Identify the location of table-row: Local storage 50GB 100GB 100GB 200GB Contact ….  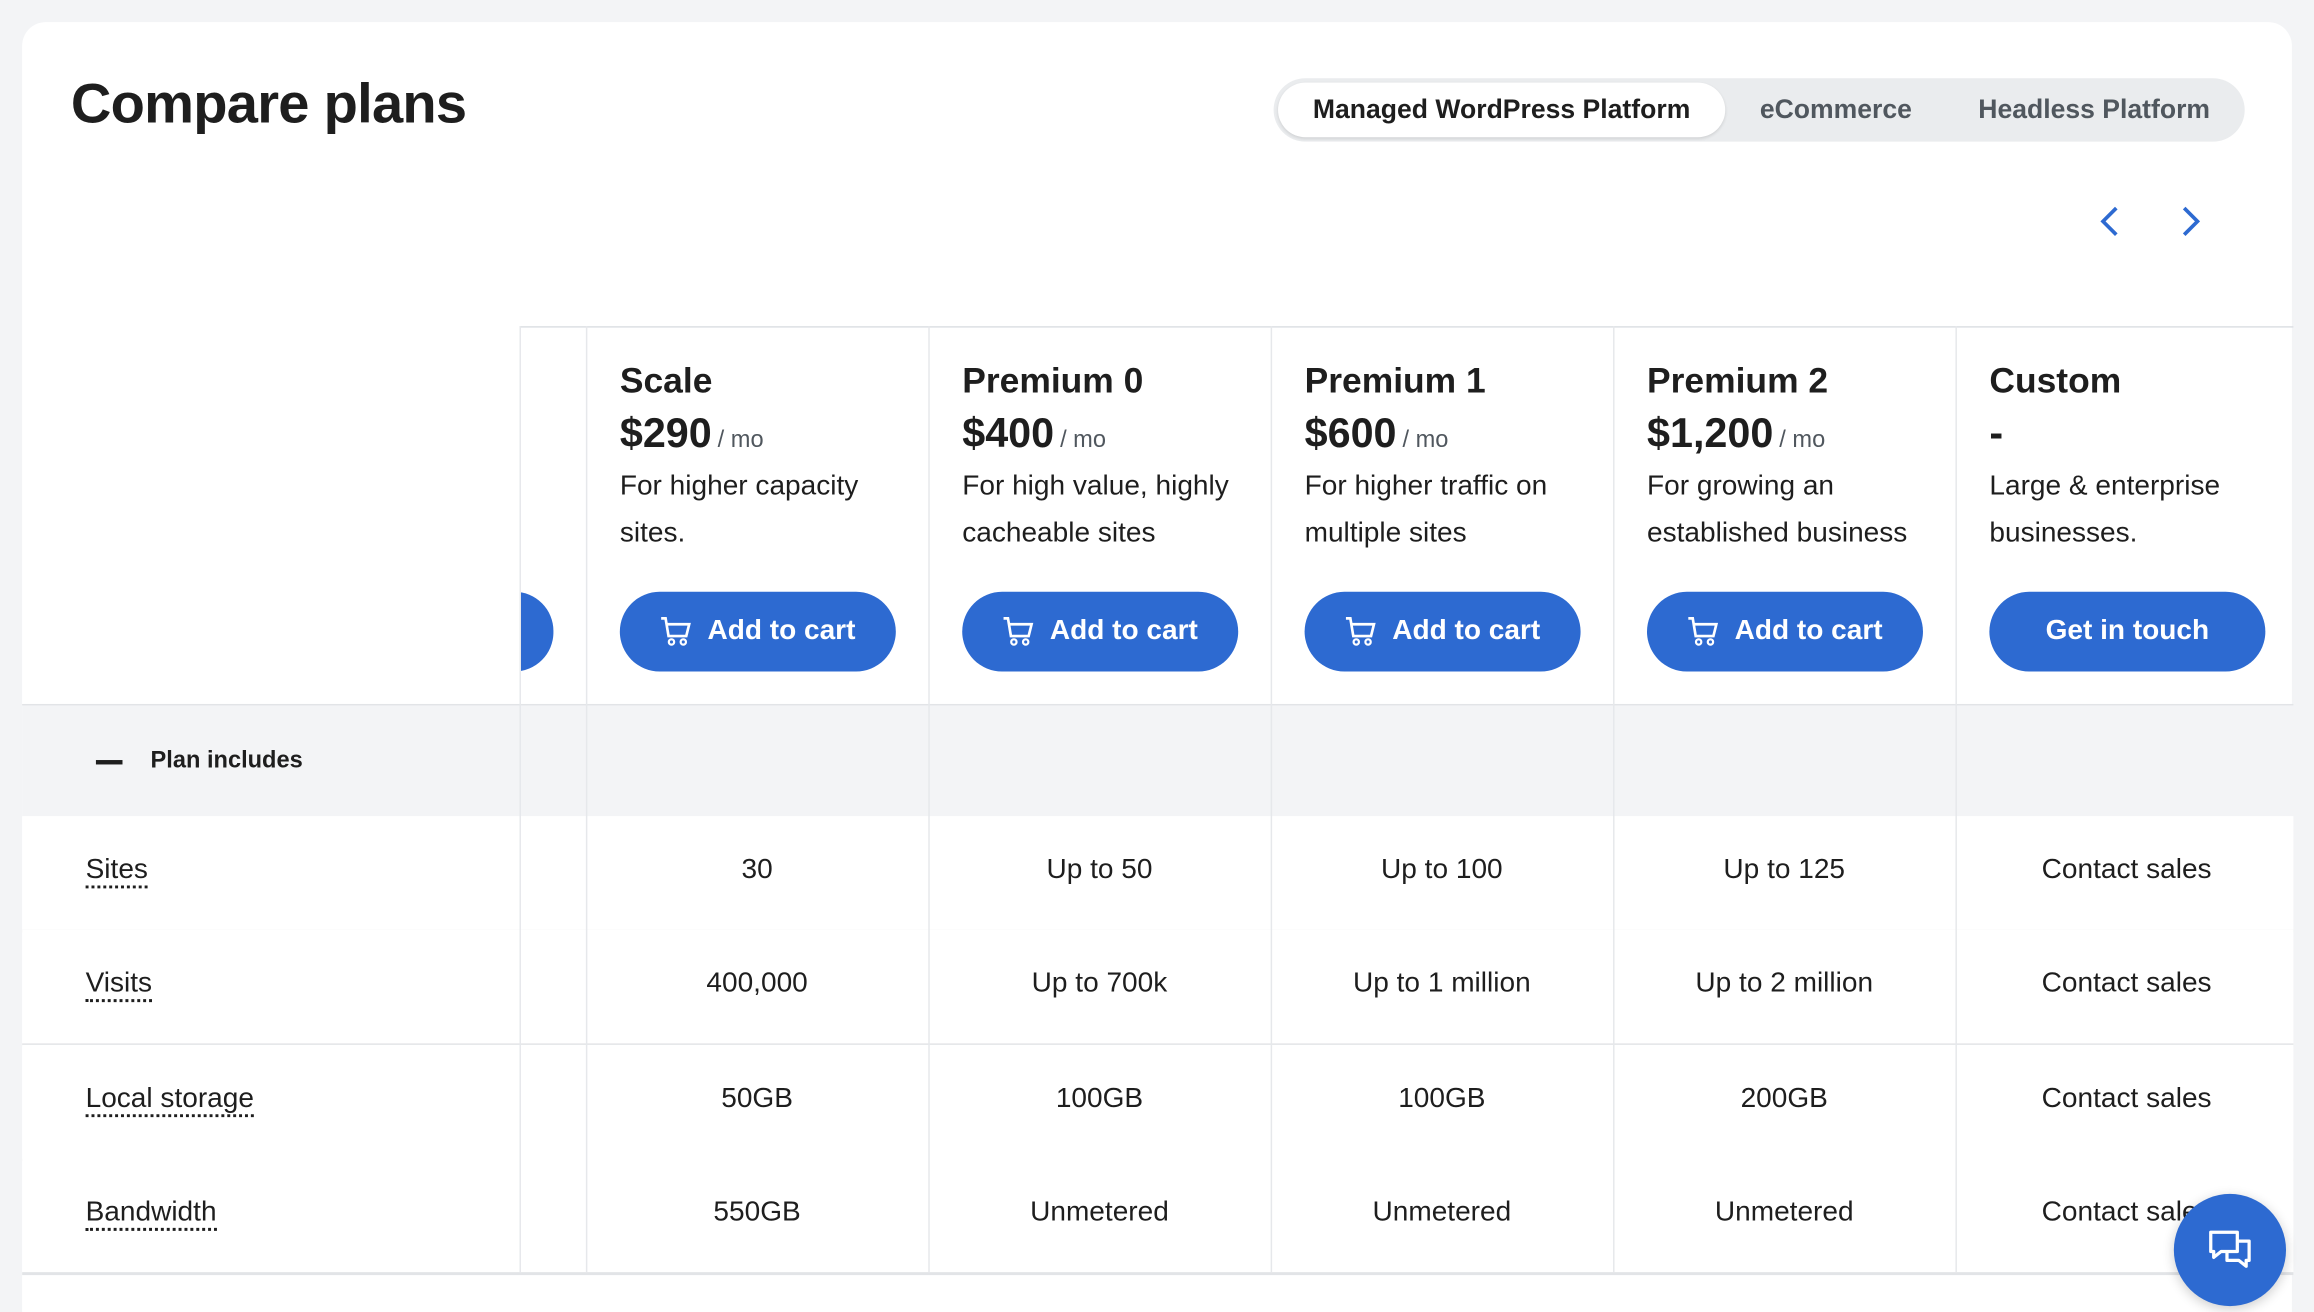
(1158, 1103).